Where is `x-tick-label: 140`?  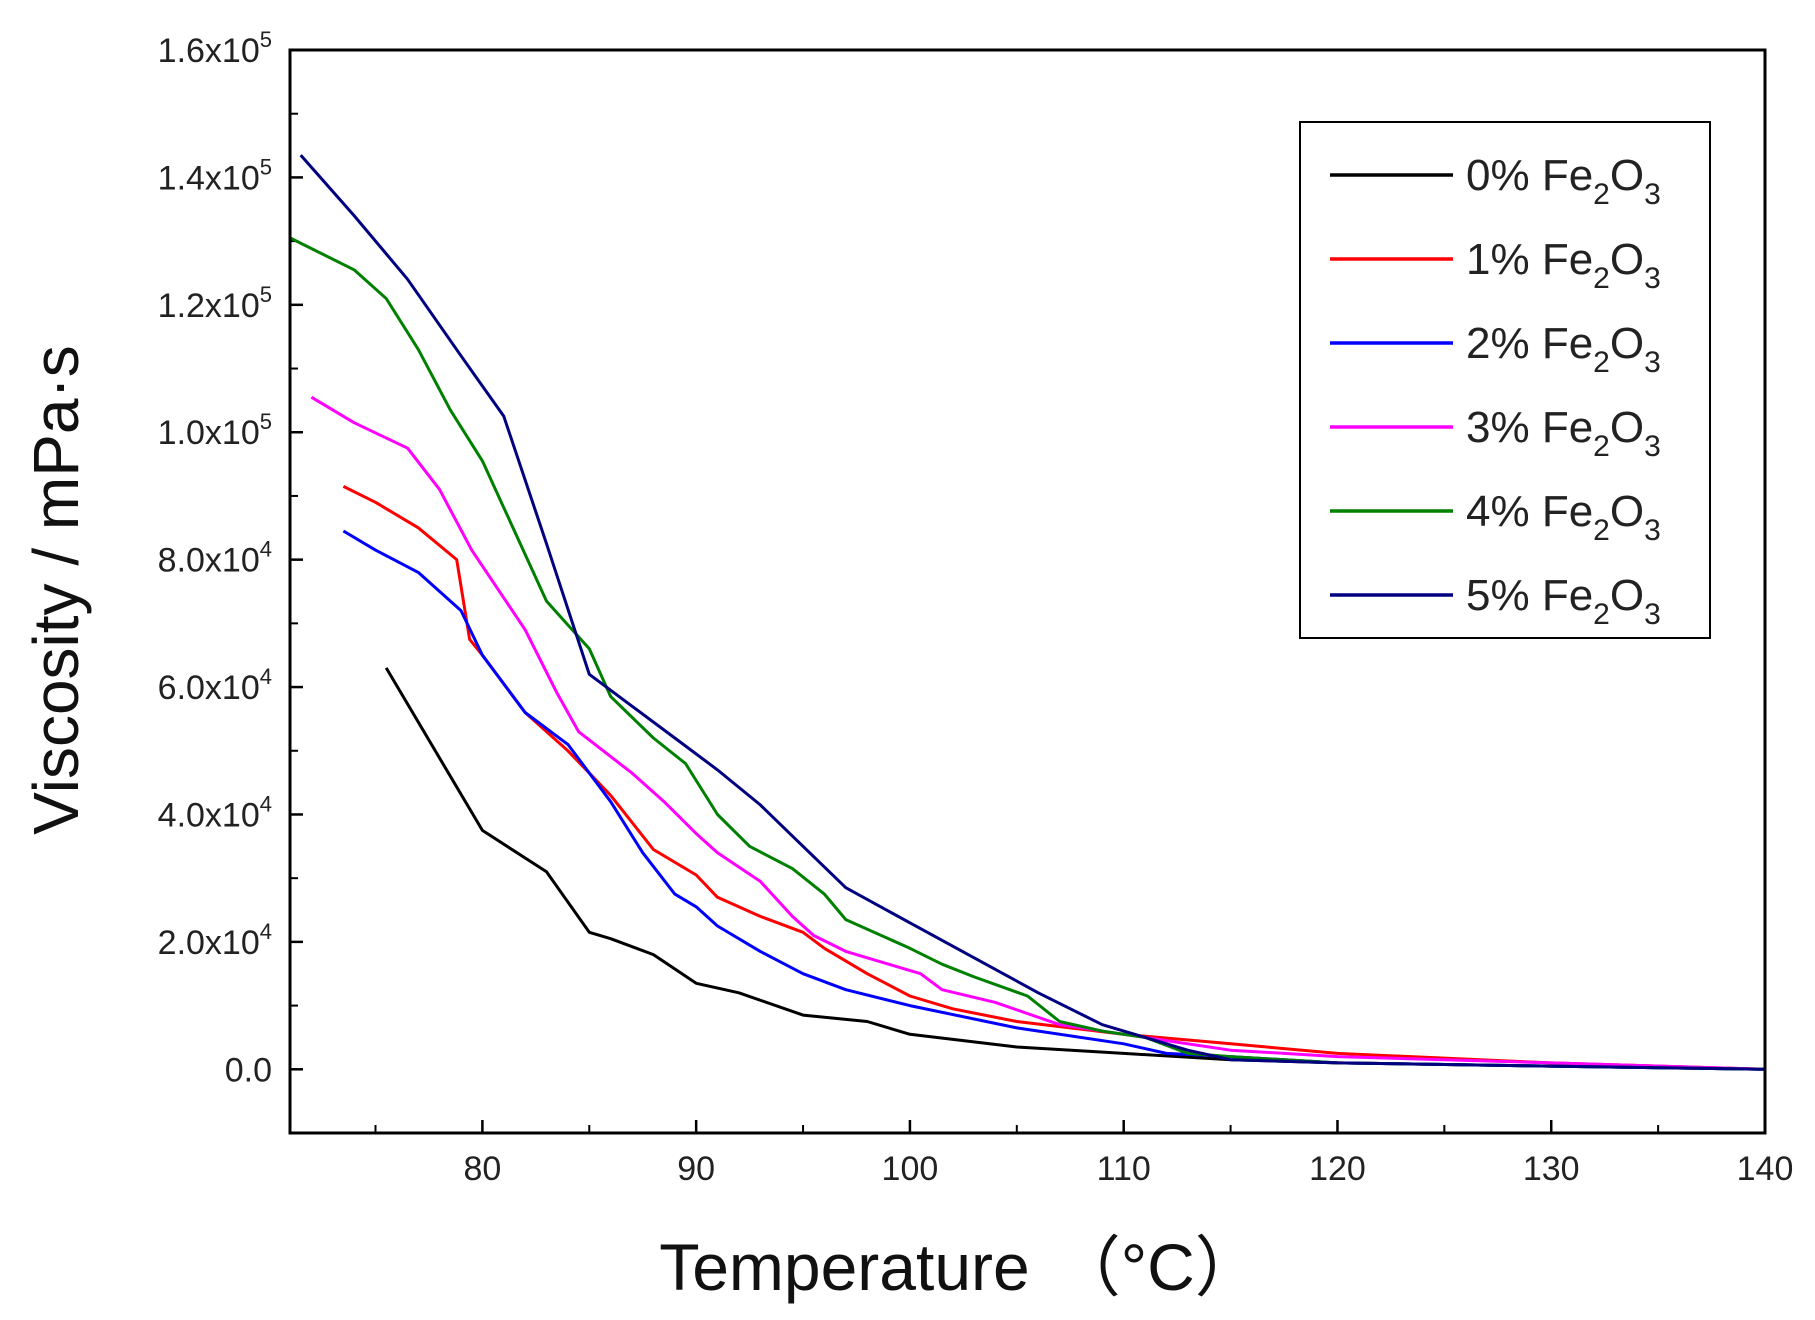
x-tick-label: 140 is located at coordinates (1765, 1169).